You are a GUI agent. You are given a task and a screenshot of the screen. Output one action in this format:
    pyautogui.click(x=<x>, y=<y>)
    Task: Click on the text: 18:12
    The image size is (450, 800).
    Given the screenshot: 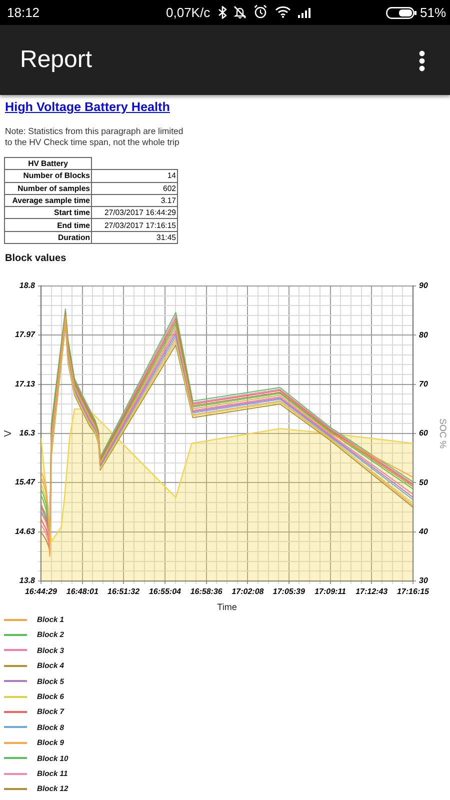 What is the action you would take?
    pyautogui.click(x=23, y=12)
    